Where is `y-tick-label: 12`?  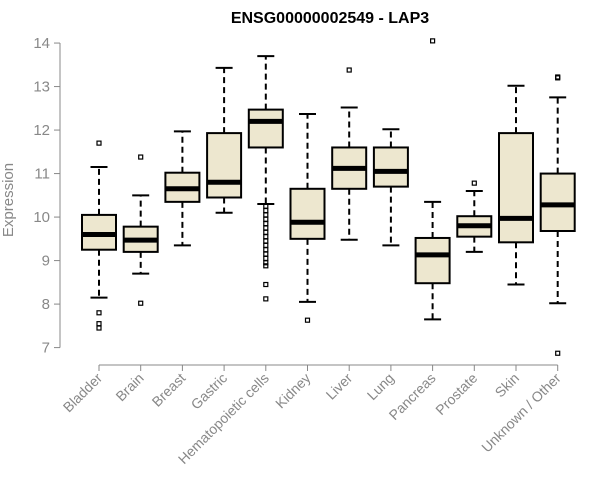 y-tick-label: 12 is located at coordinates (41, 130).